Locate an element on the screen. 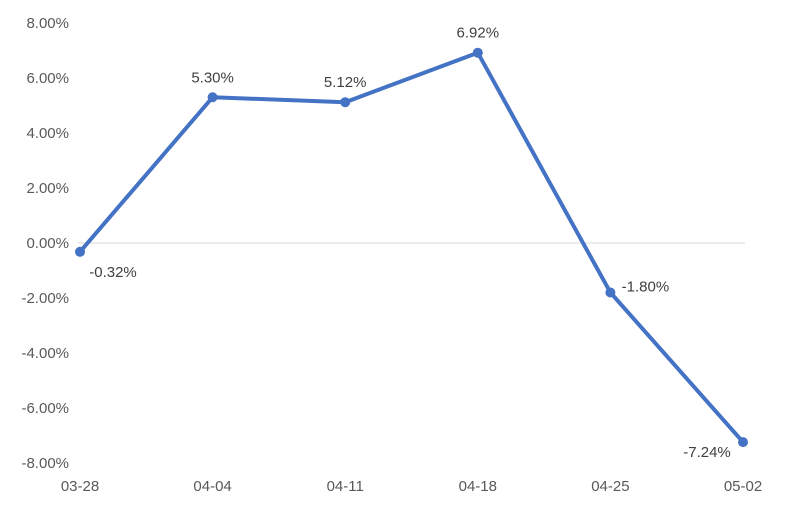 The height and width of the screenshot is (507, 791). data-label: -0.32% is located at coordinates (113, 272).